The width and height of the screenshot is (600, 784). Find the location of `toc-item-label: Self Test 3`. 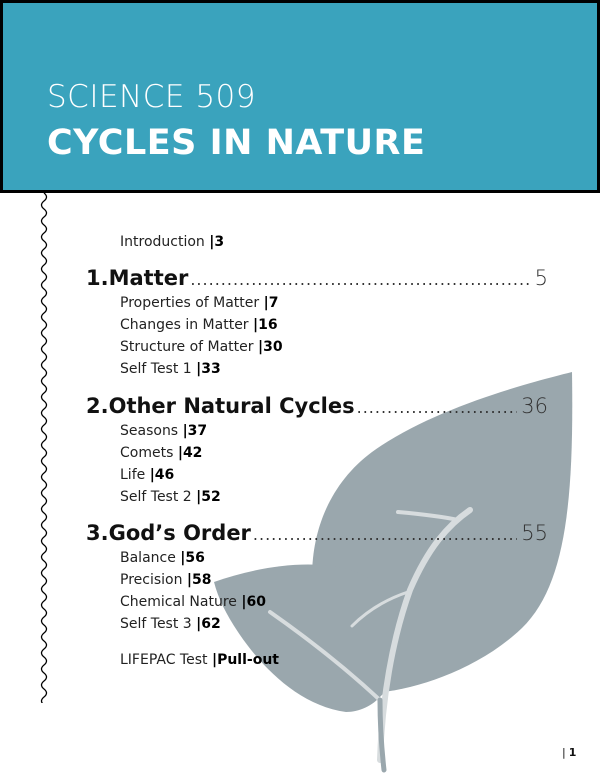

toc-item-label: Self Test 3 is located at coordinates (156, 624).